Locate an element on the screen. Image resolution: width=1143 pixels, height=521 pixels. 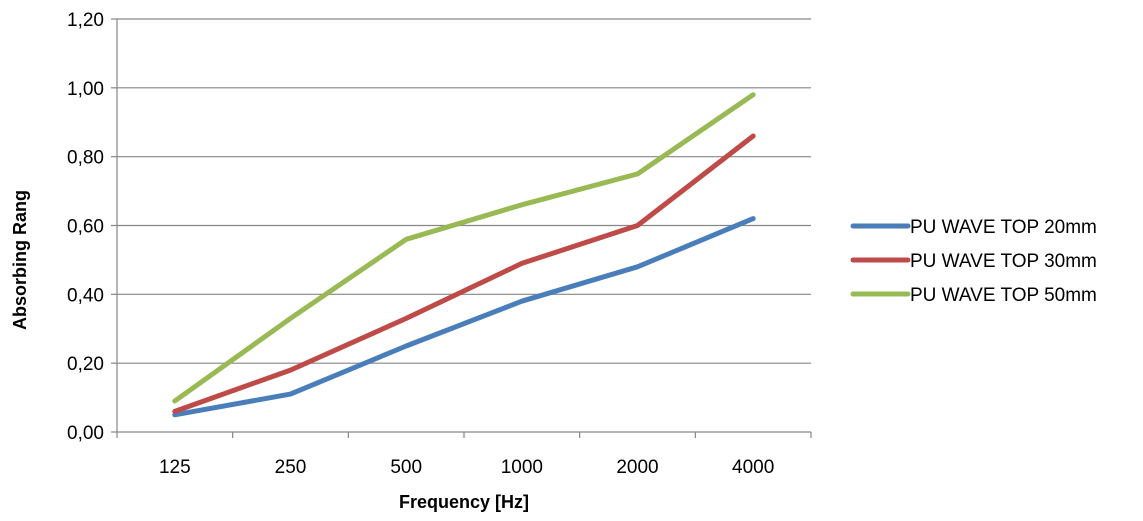
y-tick-label: 1,00 is located at coordinates (85, 89).